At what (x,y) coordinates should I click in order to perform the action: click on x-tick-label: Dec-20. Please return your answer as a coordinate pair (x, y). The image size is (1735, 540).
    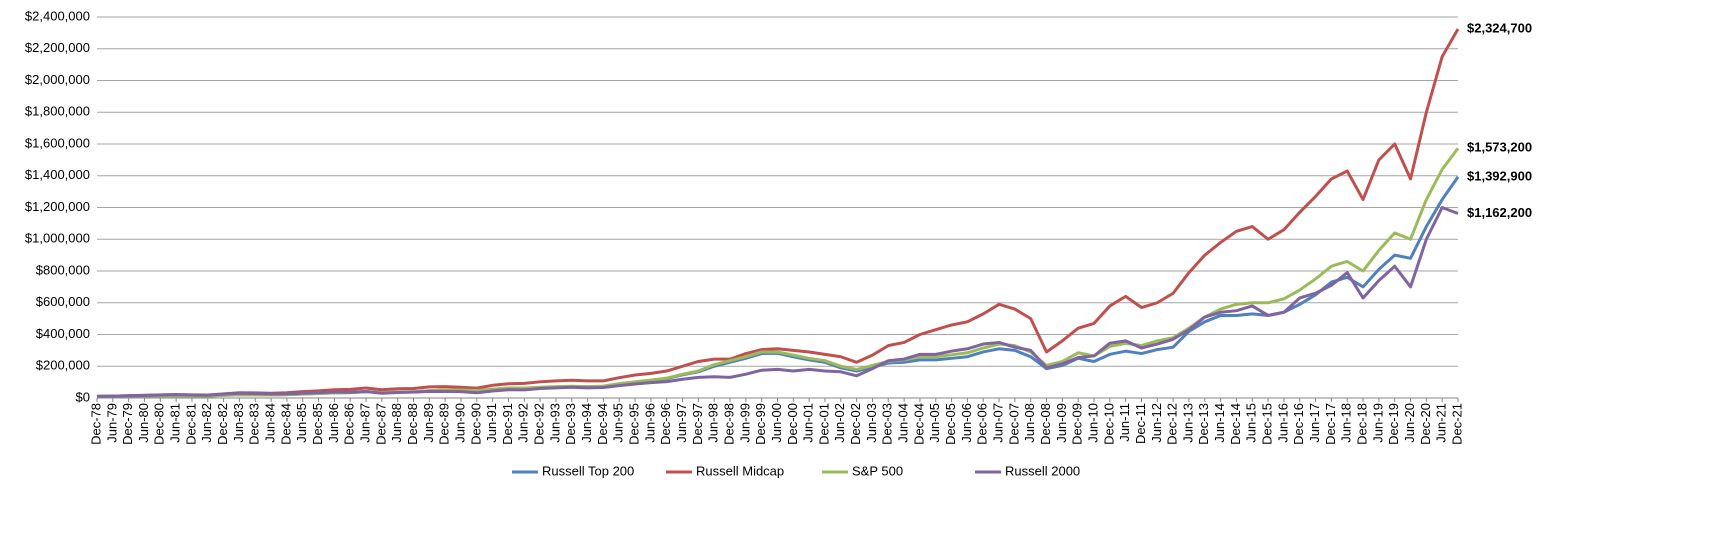
    Looking at the image, I should click on (1425, 424).